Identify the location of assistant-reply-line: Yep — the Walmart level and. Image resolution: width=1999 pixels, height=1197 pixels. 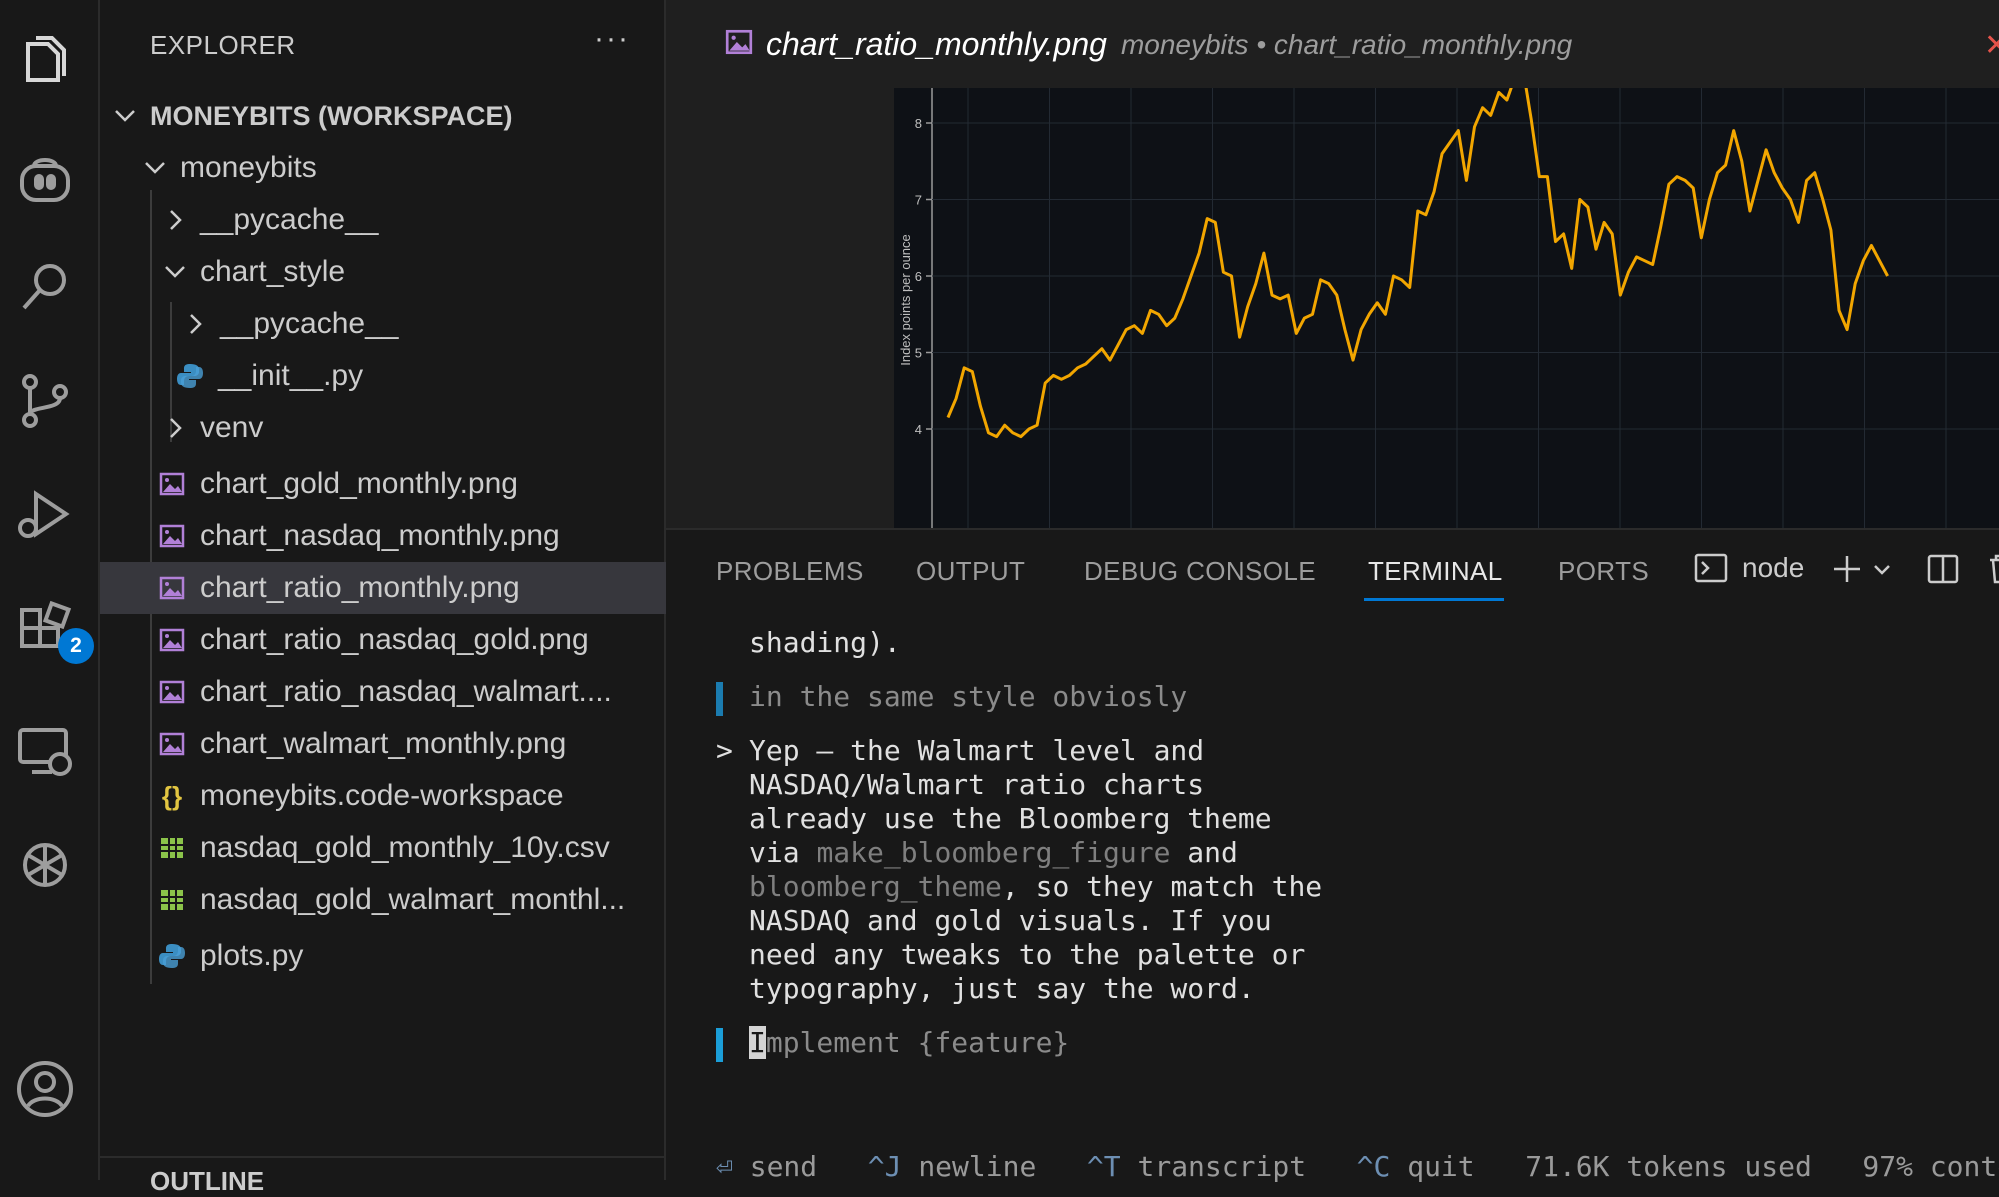
(977, 750).